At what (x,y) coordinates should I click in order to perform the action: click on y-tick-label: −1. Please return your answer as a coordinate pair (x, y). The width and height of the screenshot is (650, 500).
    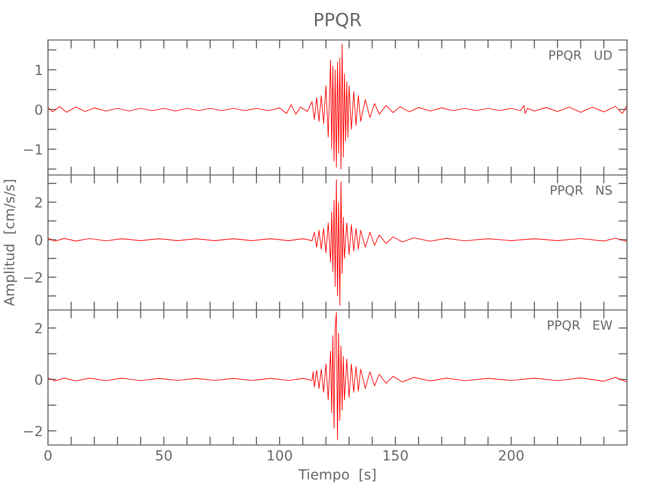
    Looking at the image, I should click on (33, 149).